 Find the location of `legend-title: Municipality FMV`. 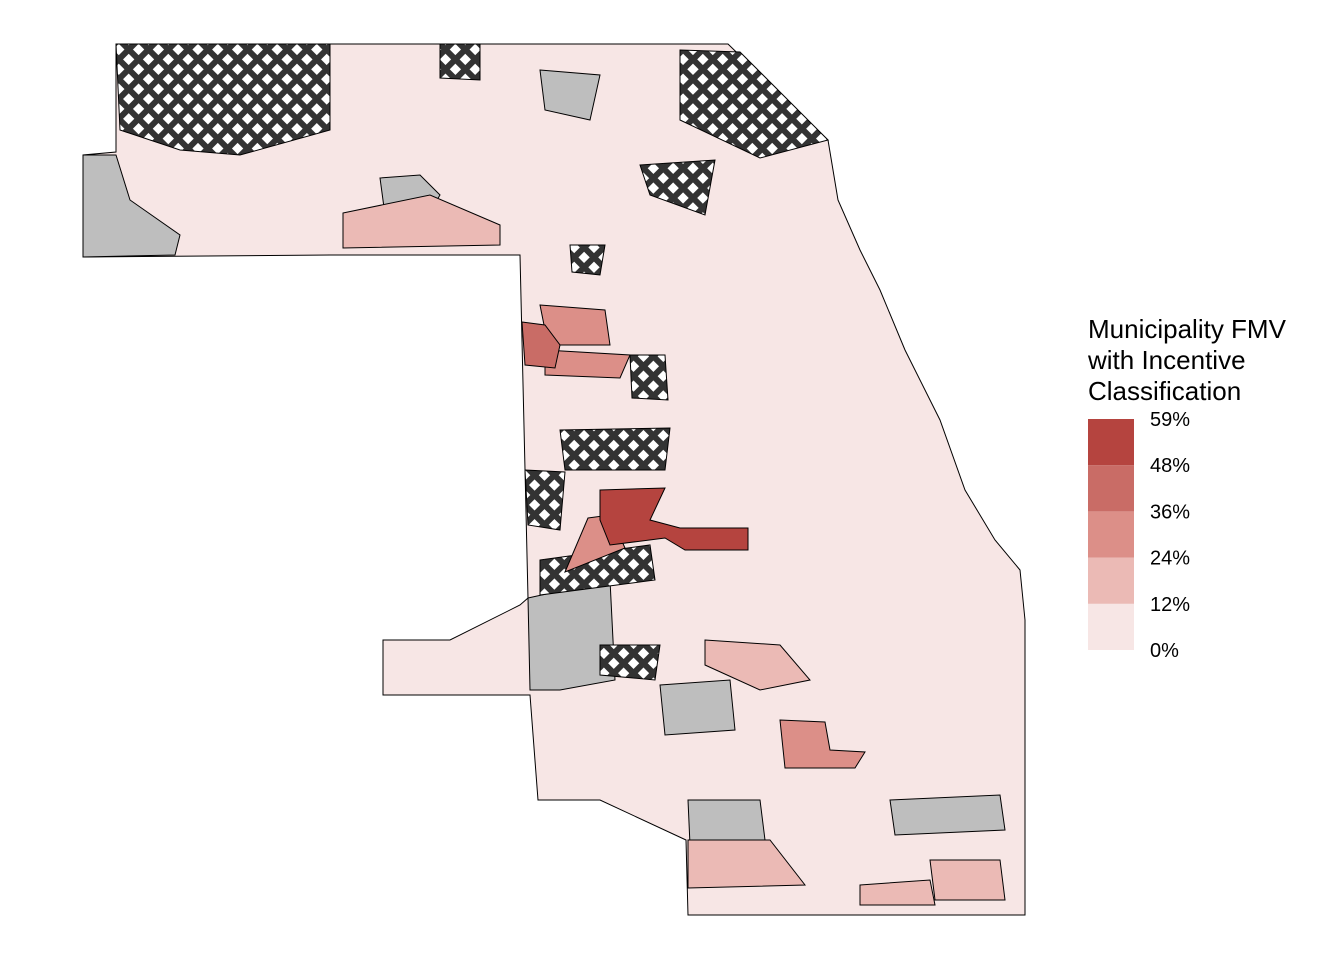

legend-title: Municipality FMV is located at coordinates (1187, 329).